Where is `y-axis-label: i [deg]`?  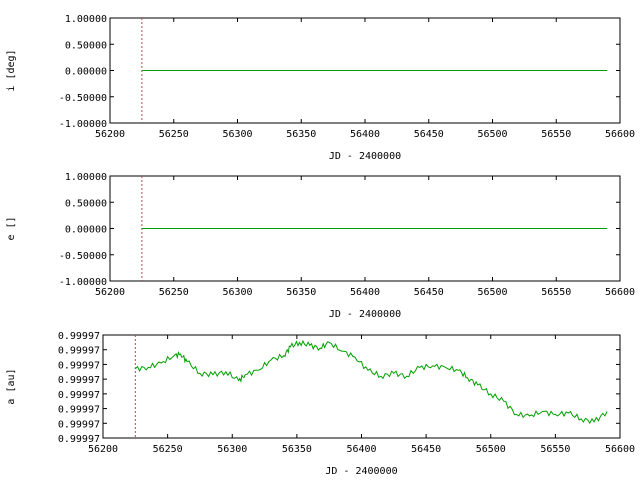 y-axis-label: i [deg] is located at coordinates (11, 70).